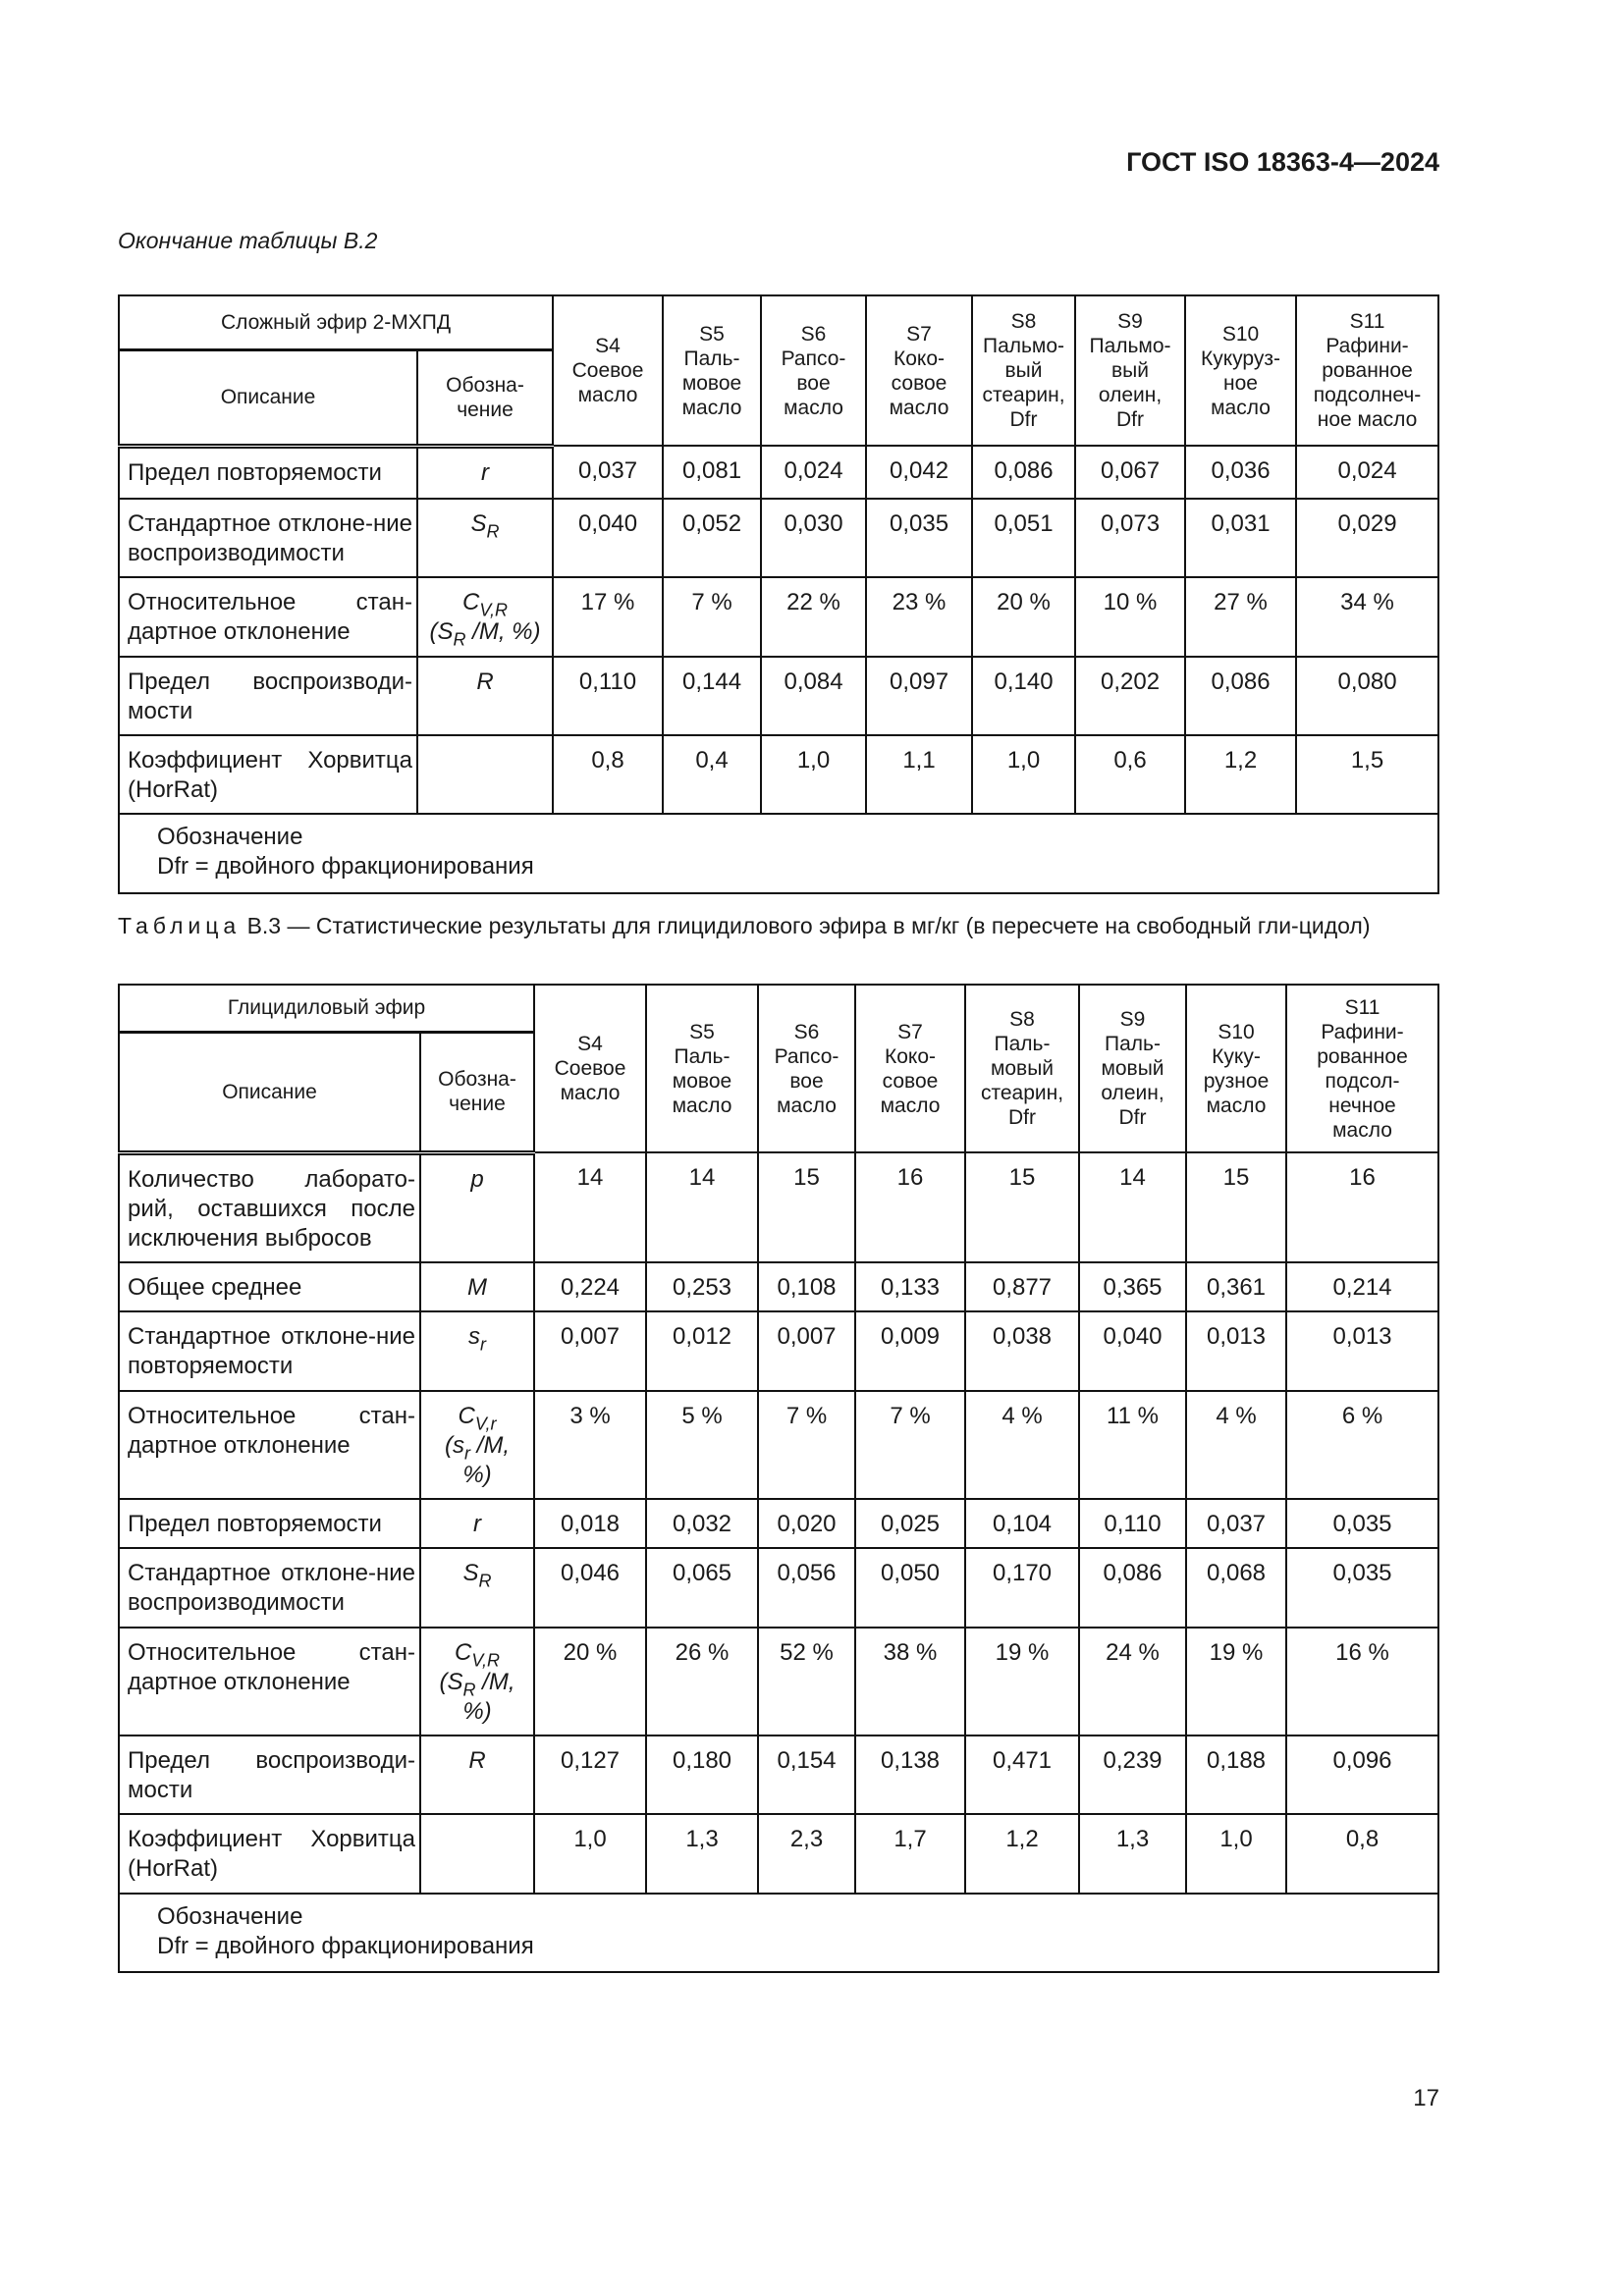 This screenshot has height=2296, width=1624. I want to click on sample-header-line: подсолнеч-, so click(1367, 395).